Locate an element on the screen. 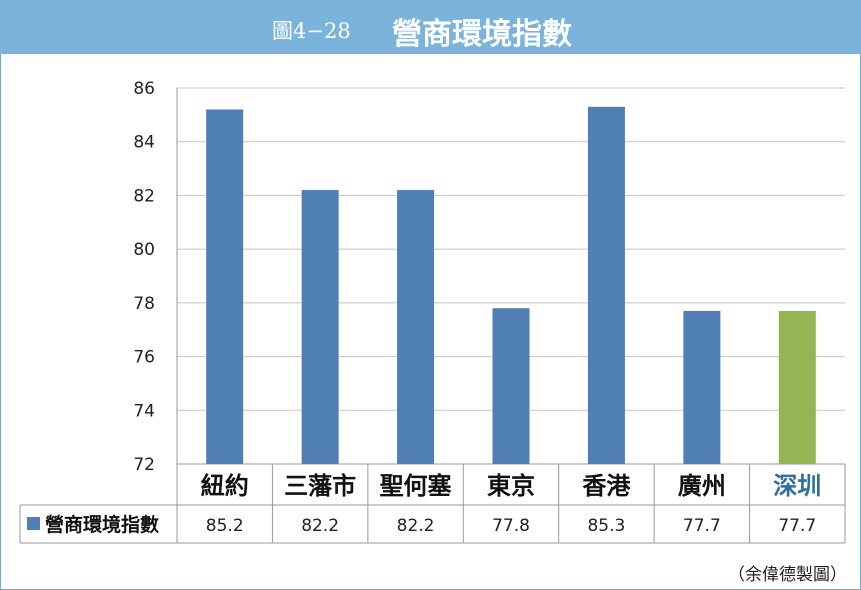  x-tick-label: 香港 is located at coordinates (606, 486).